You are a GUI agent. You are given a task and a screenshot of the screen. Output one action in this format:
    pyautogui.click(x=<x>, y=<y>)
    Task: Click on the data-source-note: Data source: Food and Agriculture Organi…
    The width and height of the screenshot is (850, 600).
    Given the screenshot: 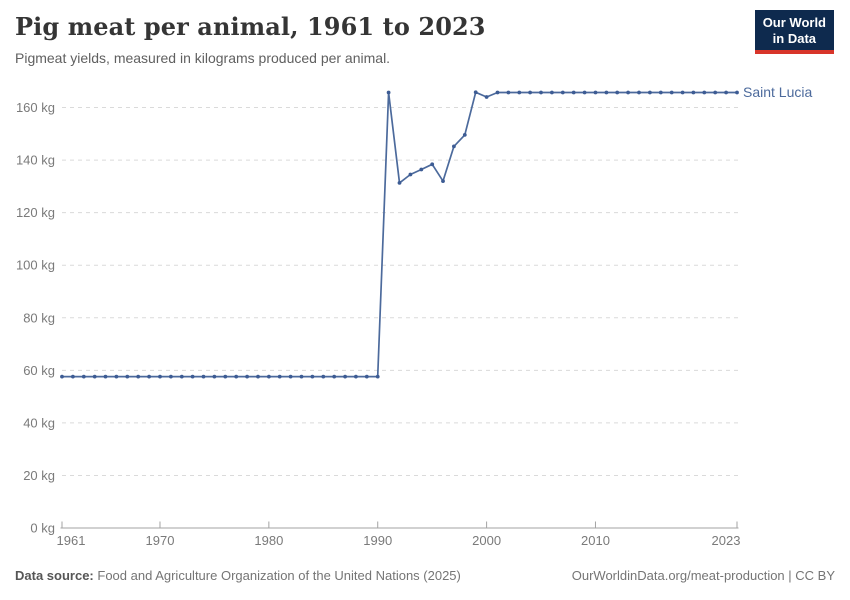 What is the action you would take?
    pyautogui.click(x=238, y=575)
    